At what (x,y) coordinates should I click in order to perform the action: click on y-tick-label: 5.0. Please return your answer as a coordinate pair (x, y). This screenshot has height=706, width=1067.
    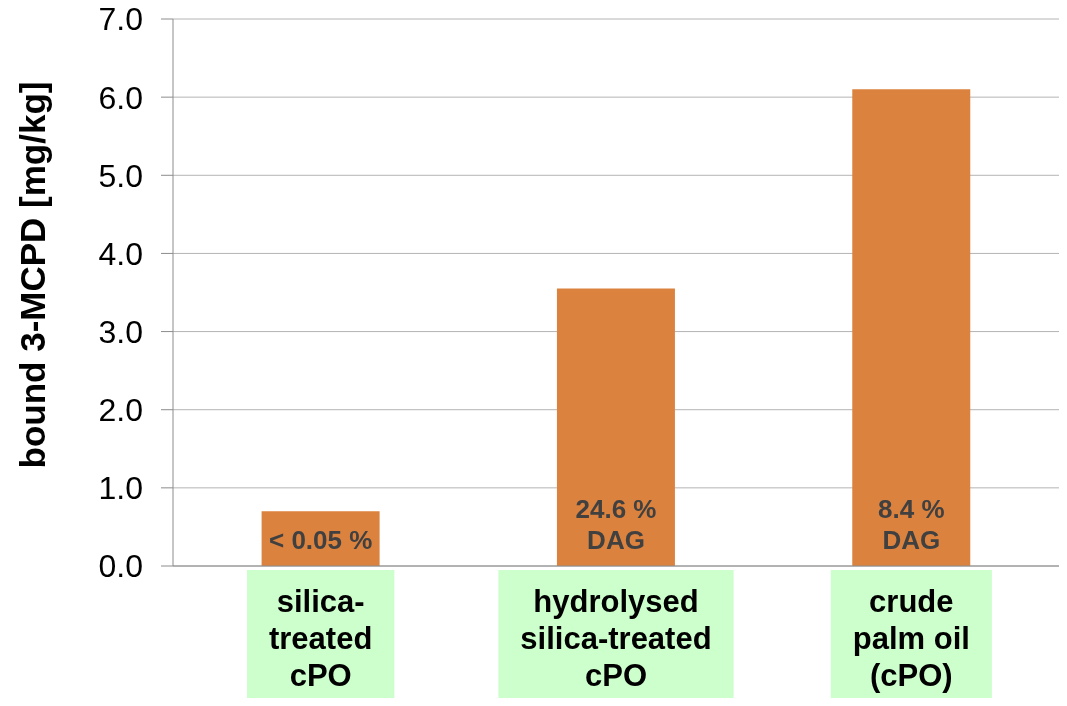
    Looking at the image, I should click on (120, 175).